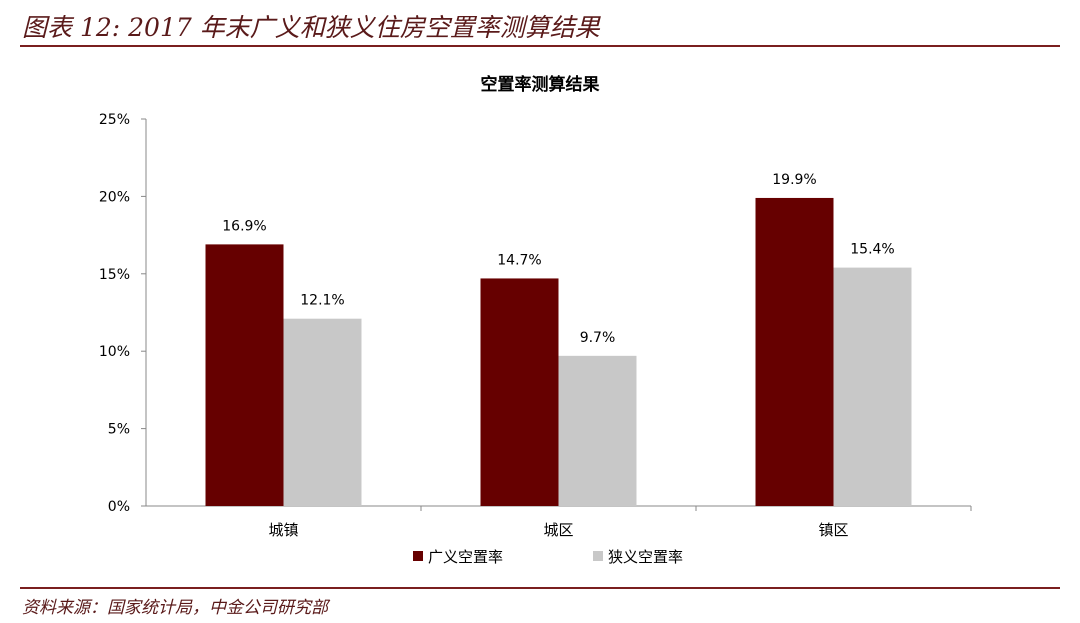  What do you see at coordinates (558, 530) in the screenshot?
I see `x-tick-label: 城区` at bounding box center [558, 530].